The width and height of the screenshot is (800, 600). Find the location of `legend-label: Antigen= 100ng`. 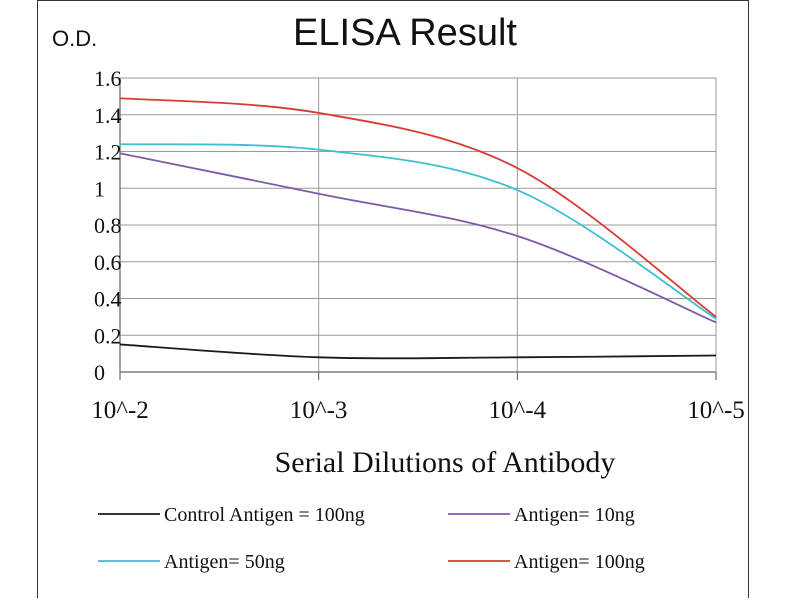

legend-label: Antigen= 100ng is located at coordinates (579, 562).